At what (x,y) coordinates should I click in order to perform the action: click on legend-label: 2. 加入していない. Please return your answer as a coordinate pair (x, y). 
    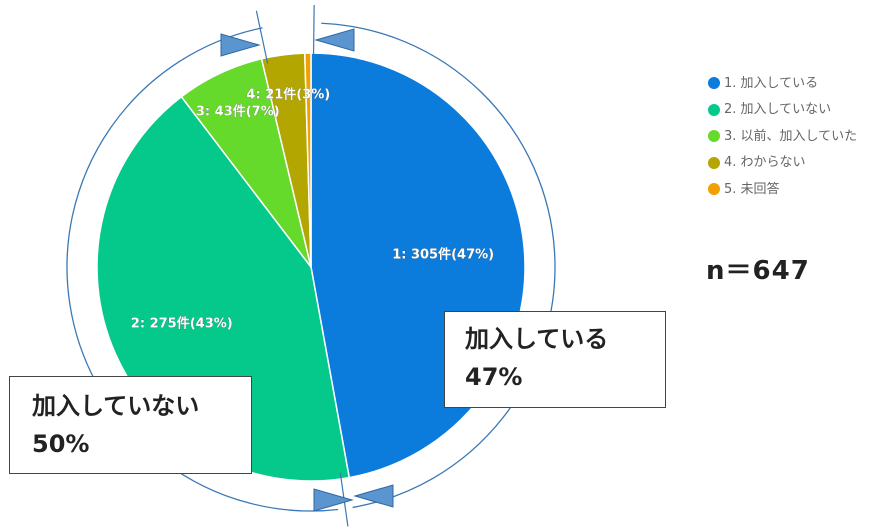
    Looking at the image, I should click on (778, 110).